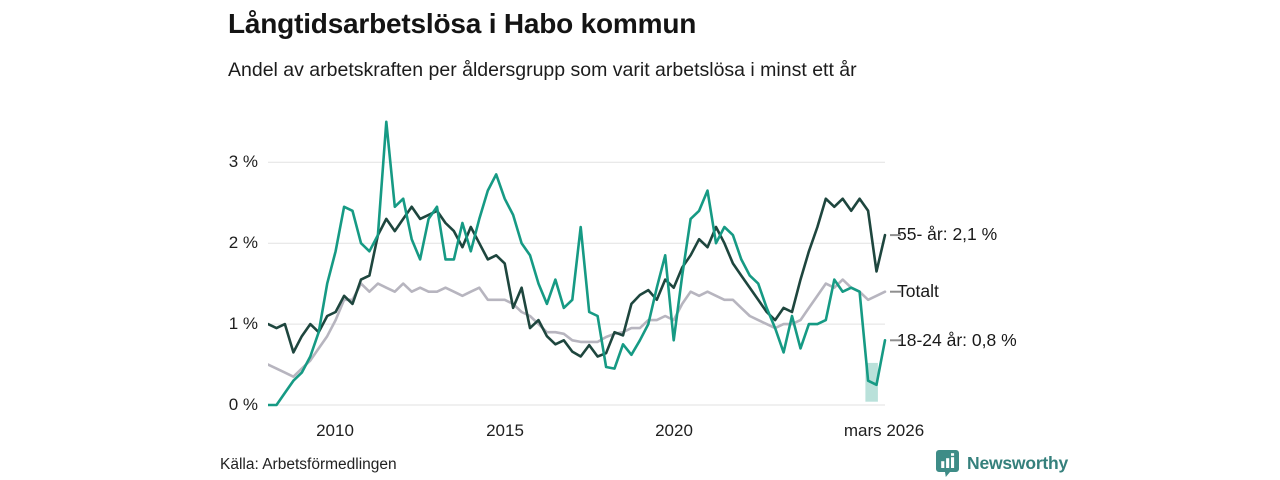 The height and width of the screenshot is (480, 1280). I want to click on newsworthy-brand-name: Newsworthy, so click(1018, 463).